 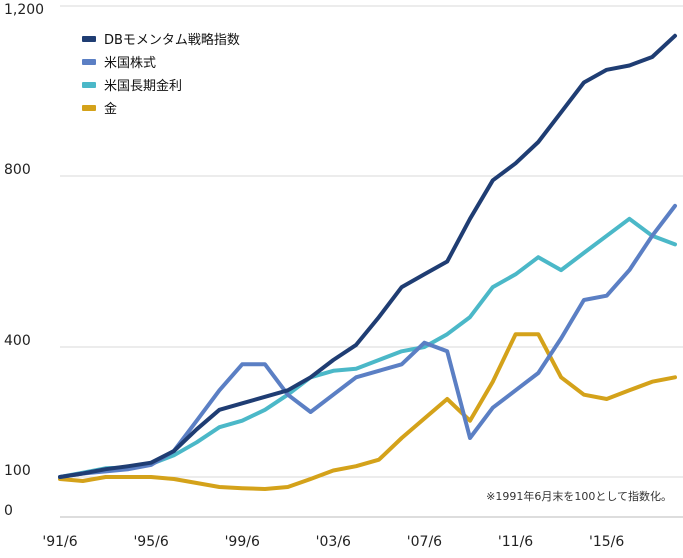 I want to click on x-axis-ticks: '91/6 '95/6 '99/6 '03/6 '07/6 '11/6 '15/6, so click(x=333, y=542).